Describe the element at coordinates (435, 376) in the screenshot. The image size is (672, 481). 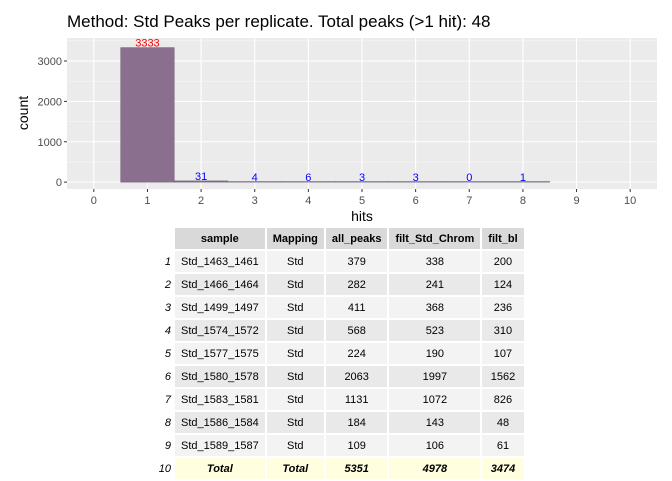
I see `table-cell: 1997` at that location.